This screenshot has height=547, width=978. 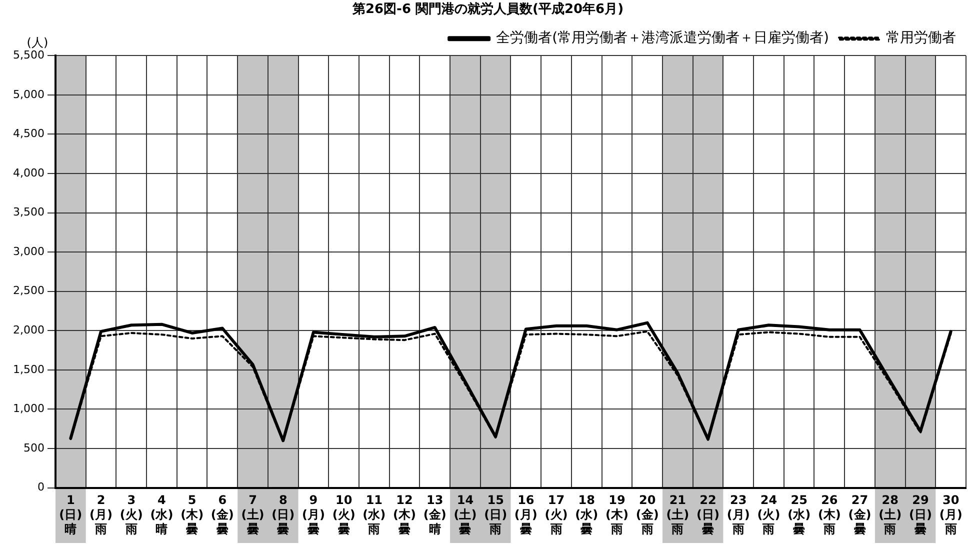 What do you see at coordinates (404, 514) in the screenshot?
I see `x-tick-label: 12 (木) 曇` at bounding box center [404, 514].